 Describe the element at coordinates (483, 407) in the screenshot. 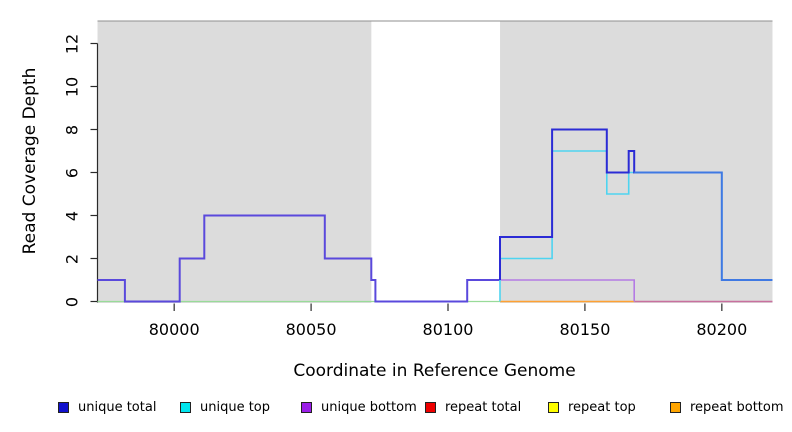

I see `legend-label: repeat total` at that location.